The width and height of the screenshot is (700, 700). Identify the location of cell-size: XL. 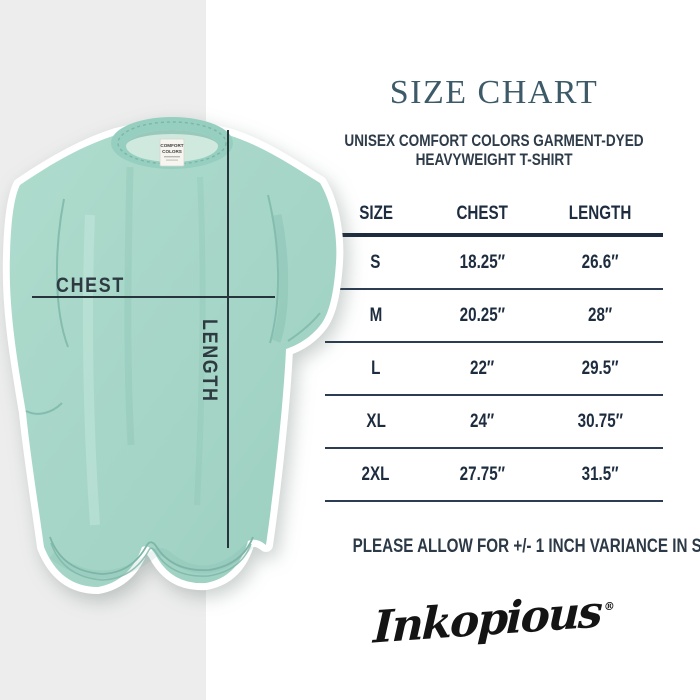
(375, 421).